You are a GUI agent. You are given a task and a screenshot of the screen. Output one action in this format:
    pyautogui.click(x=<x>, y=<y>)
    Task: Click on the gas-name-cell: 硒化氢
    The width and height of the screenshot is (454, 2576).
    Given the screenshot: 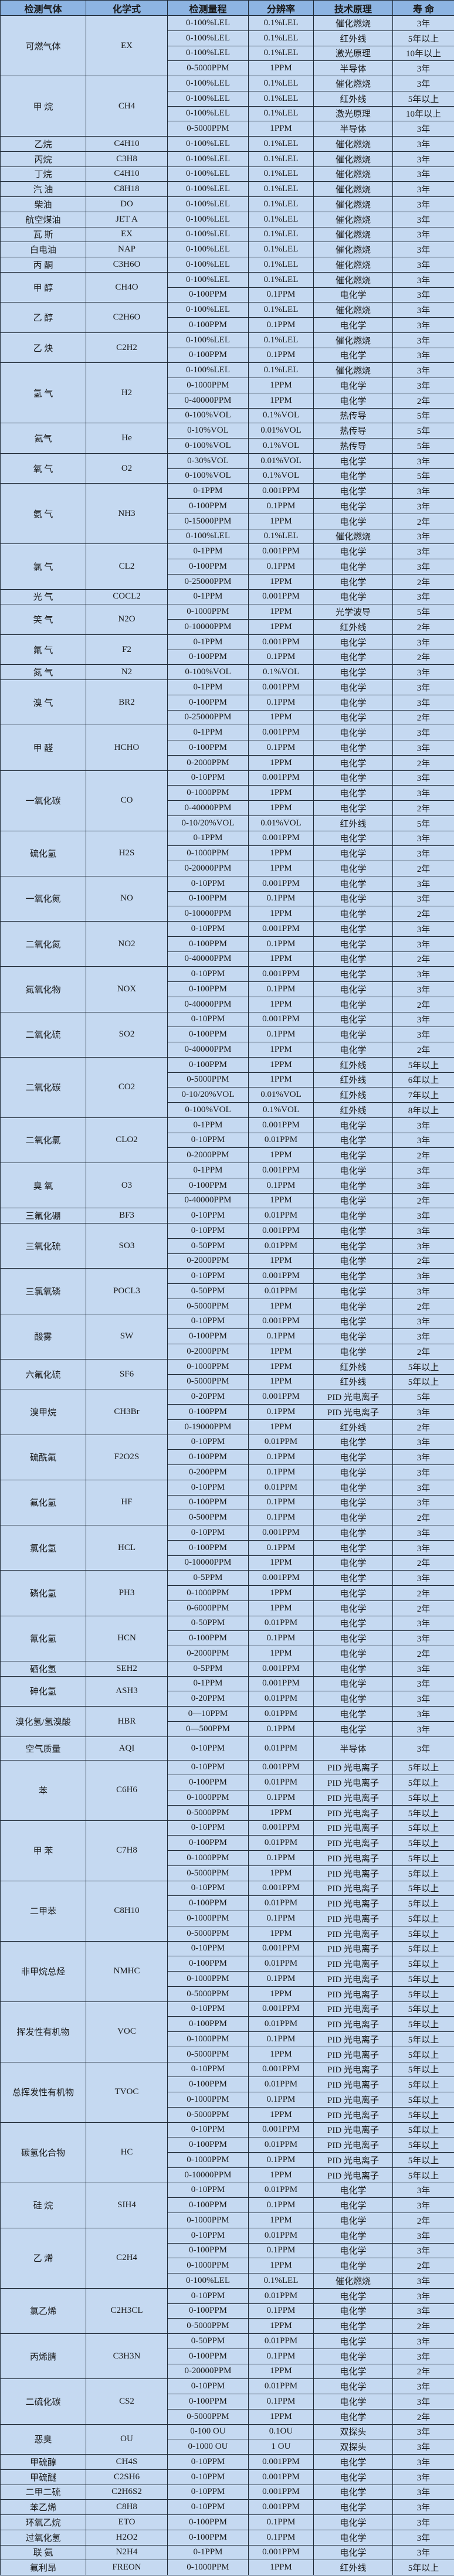 What is the action you would take?
    pyautogui.click(x=43, y=1668)
    